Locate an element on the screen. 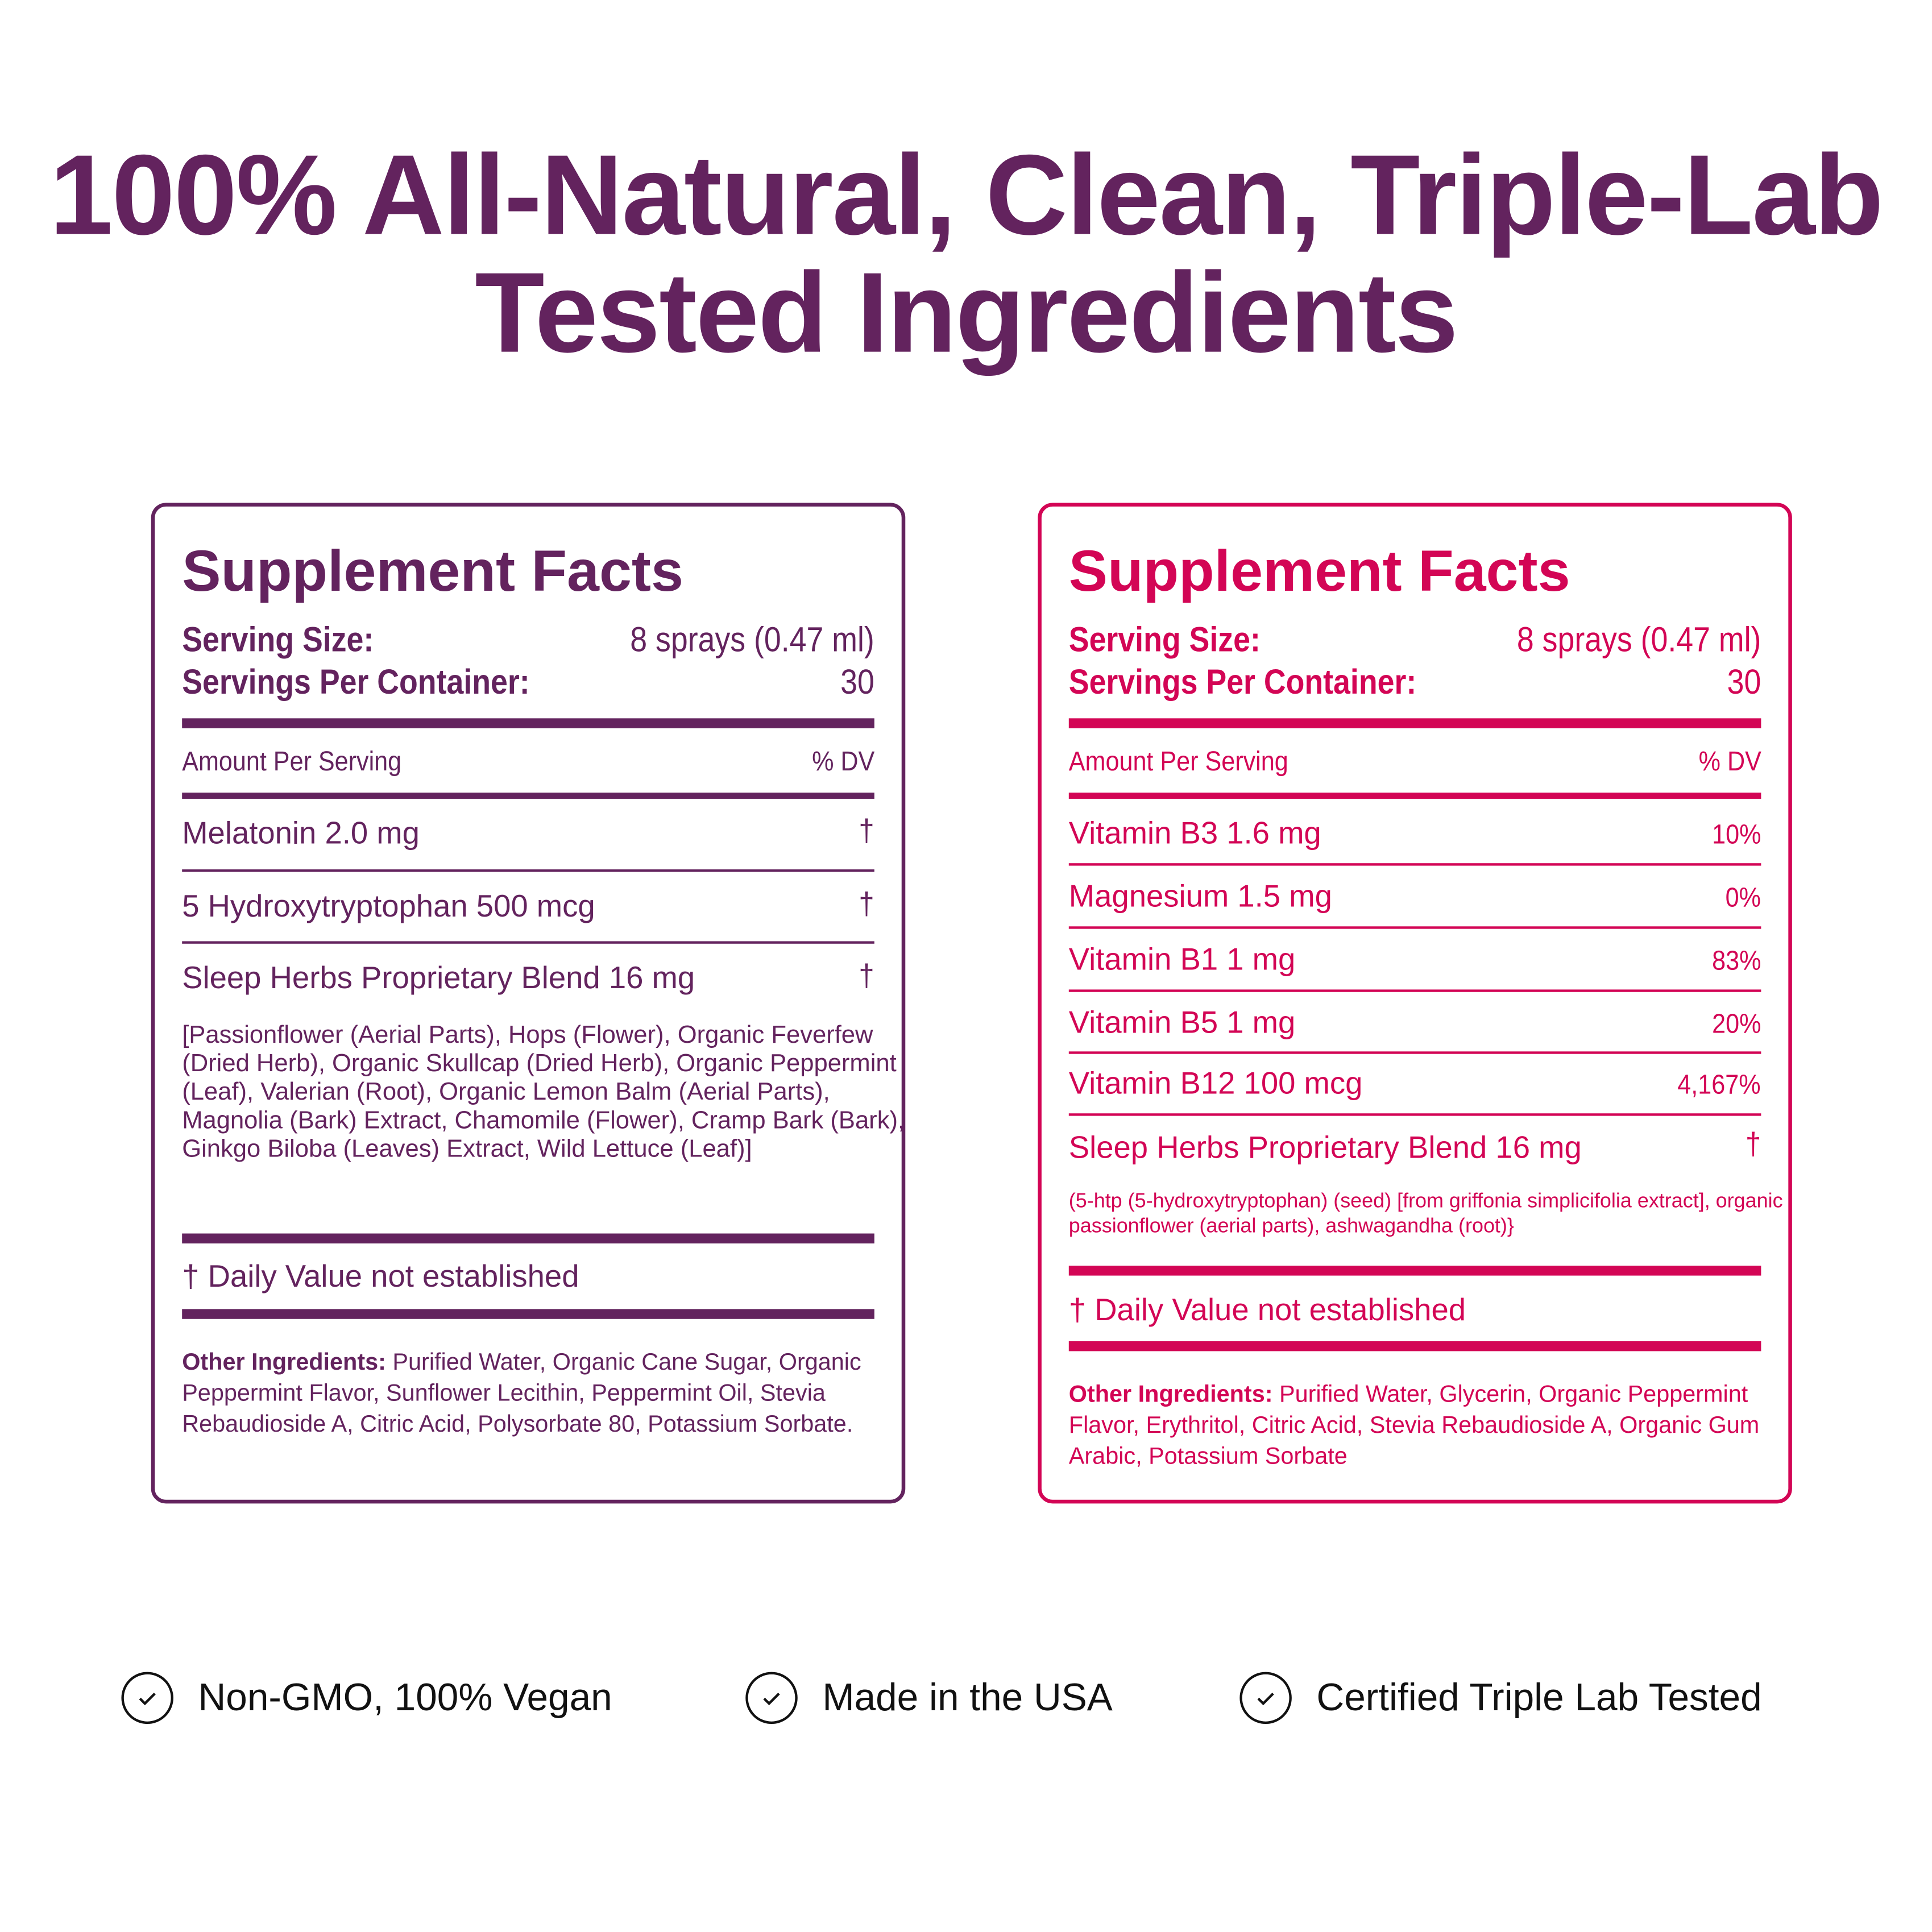 Image resolution: width=1932 pixels, height=1932 pixels. nutrient-dv: 0% is located at coordinates (1743, 897).